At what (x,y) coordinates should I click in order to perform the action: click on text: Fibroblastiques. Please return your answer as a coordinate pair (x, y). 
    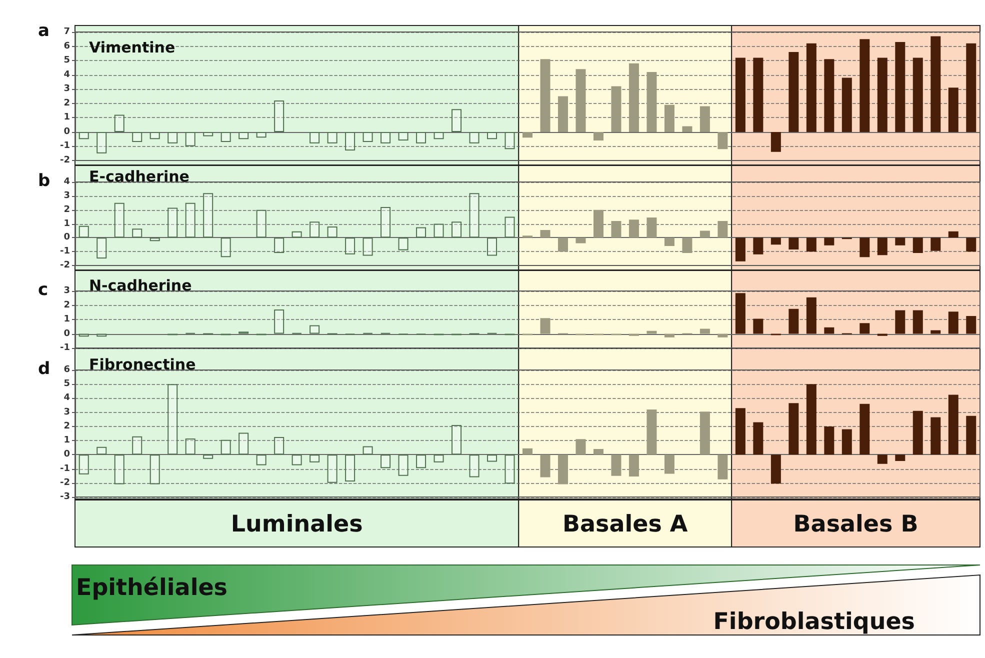
    Looking at the image, I should click on (814, 622).